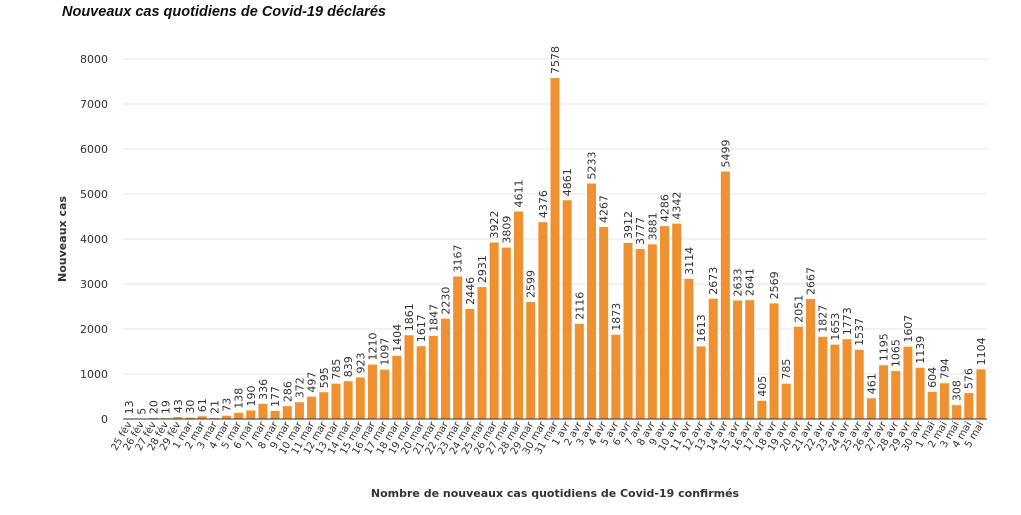 The height and width of the screenshot is (515, 1021). What do you see at coordinates (518, 194) in the screenshot?
I see `bar-value-label: 4611` at bounding box center [518, 194].